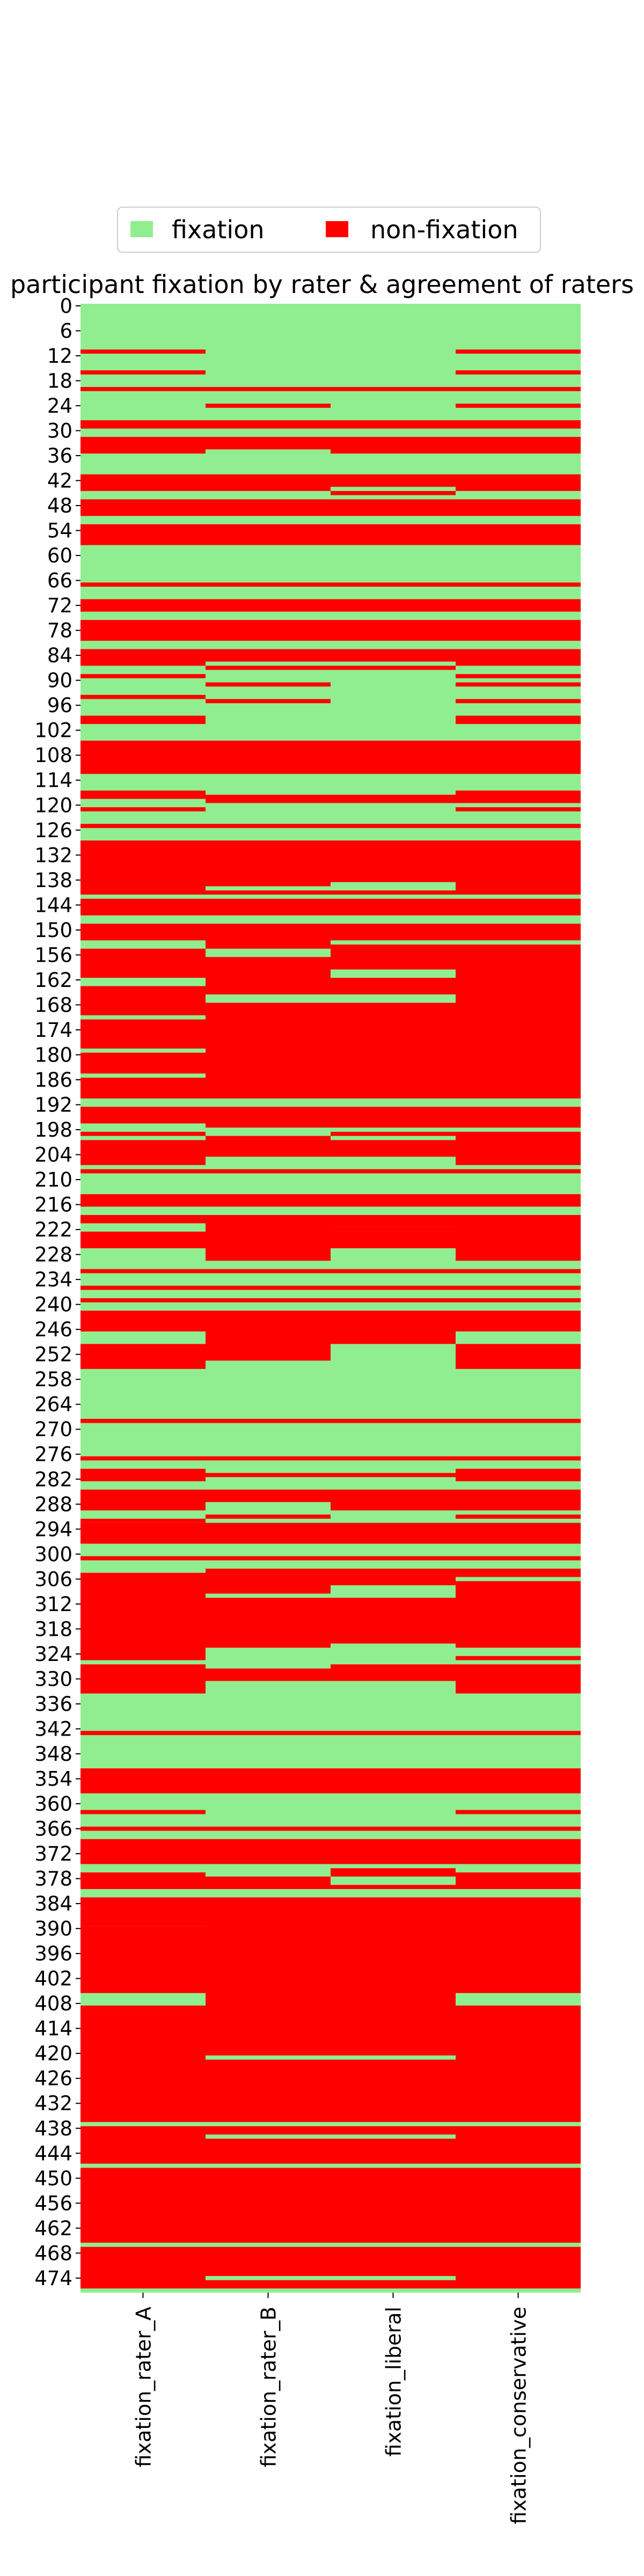 The image size is (644, 2576). What do you see at coordinates (59, 505) in the screenshot?
I see `y-tick-label: 48` at bounding box center [59, 505].